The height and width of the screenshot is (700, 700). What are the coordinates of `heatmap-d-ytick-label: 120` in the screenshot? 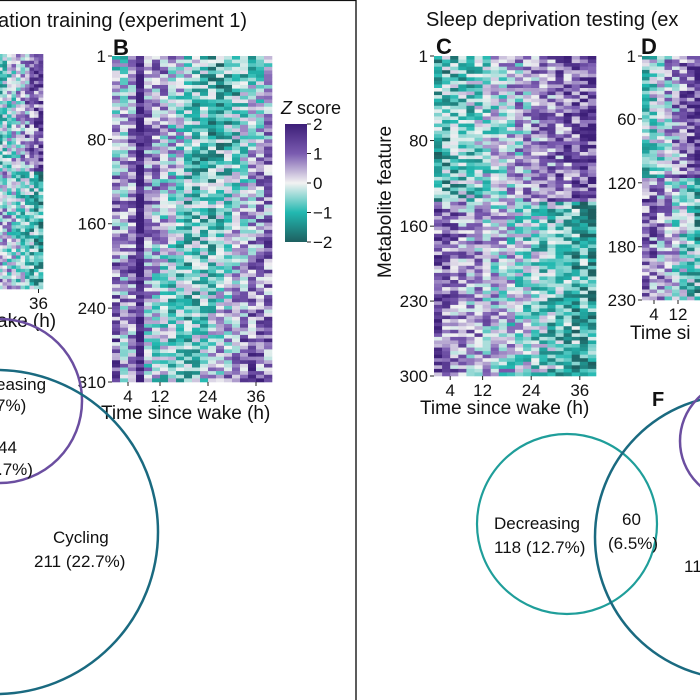 It's located at (622, 183).